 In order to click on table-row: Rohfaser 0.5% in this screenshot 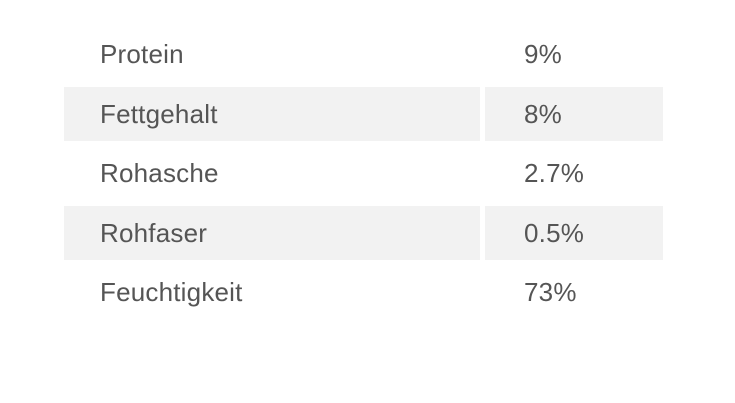, I will do `click(363, 234)`.